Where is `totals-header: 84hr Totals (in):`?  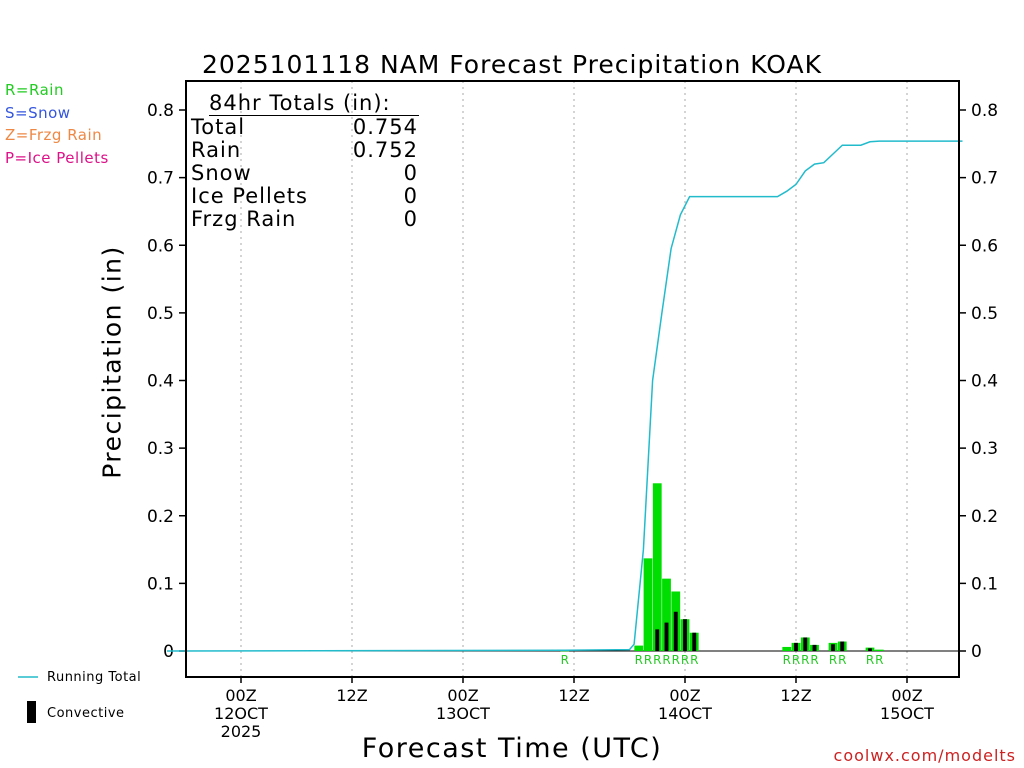
totals-header: 84hr Totals (in): is located at coordinates (314, 104).